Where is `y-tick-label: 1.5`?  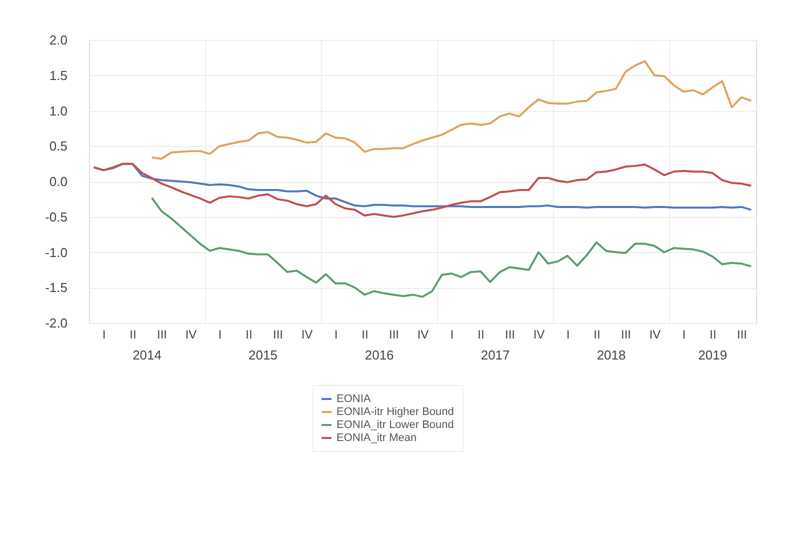
y-tick-label: 1.5 is located at coordinates (58, 75).